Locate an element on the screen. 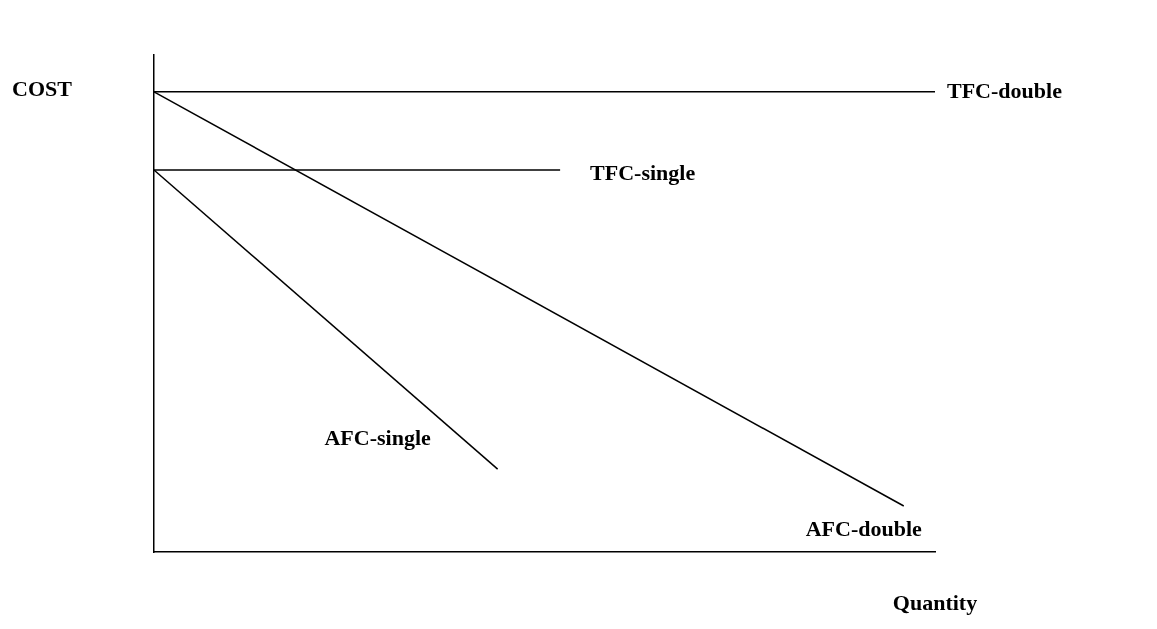 Image resolution: width=1157 pixels, height=629 pixels. series-label: AFC-single is located at coordinates (378, 437).